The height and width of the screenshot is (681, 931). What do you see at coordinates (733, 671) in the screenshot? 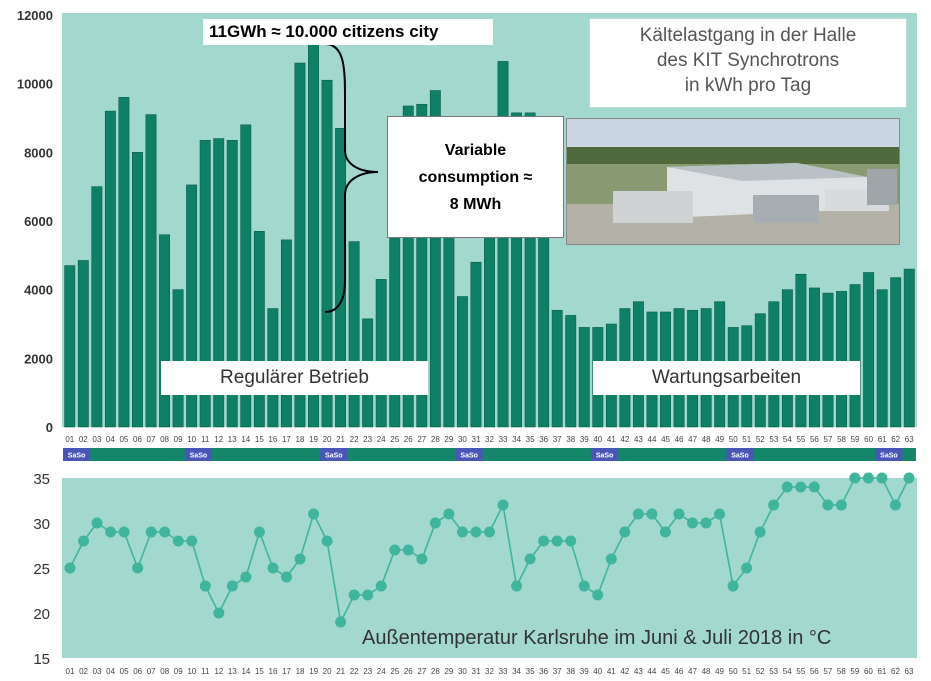
I see `temp-x-tick-label: 50` at bounding box center [733, 671].